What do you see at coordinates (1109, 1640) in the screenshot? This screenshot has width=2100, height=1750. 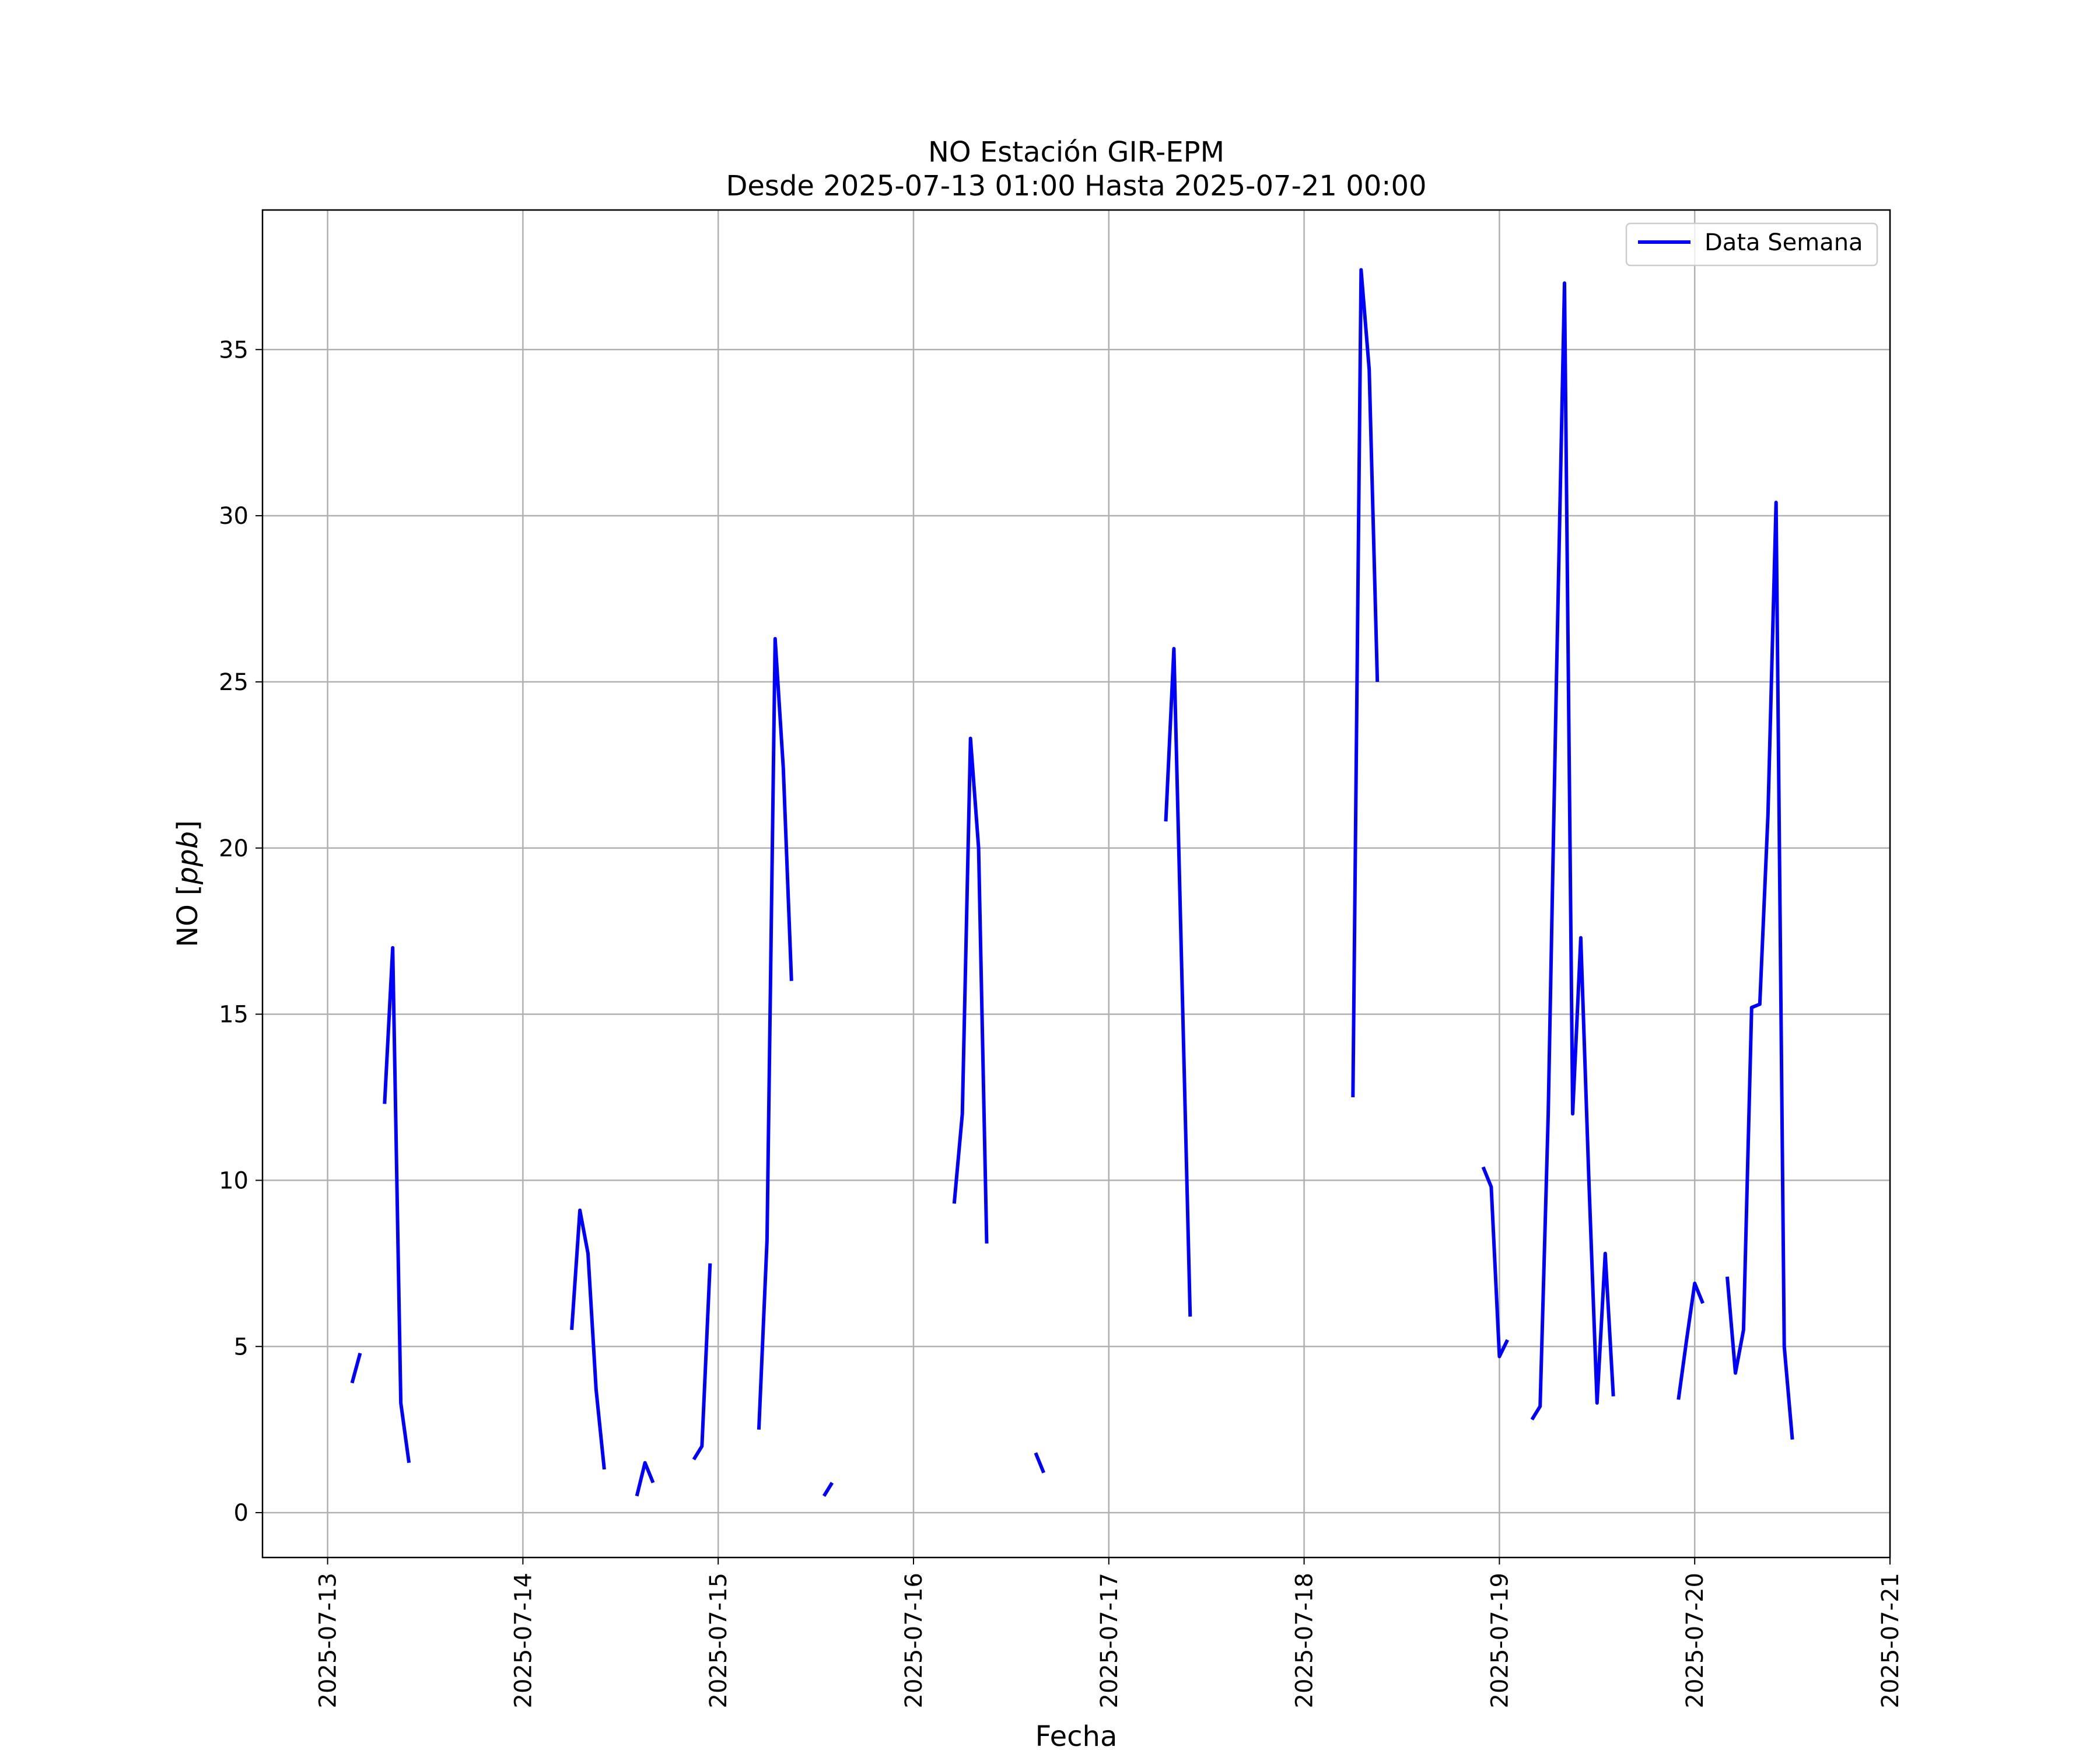 I see `x-tick-label: 2025-07-17` at bounding box center [1109, 1640].